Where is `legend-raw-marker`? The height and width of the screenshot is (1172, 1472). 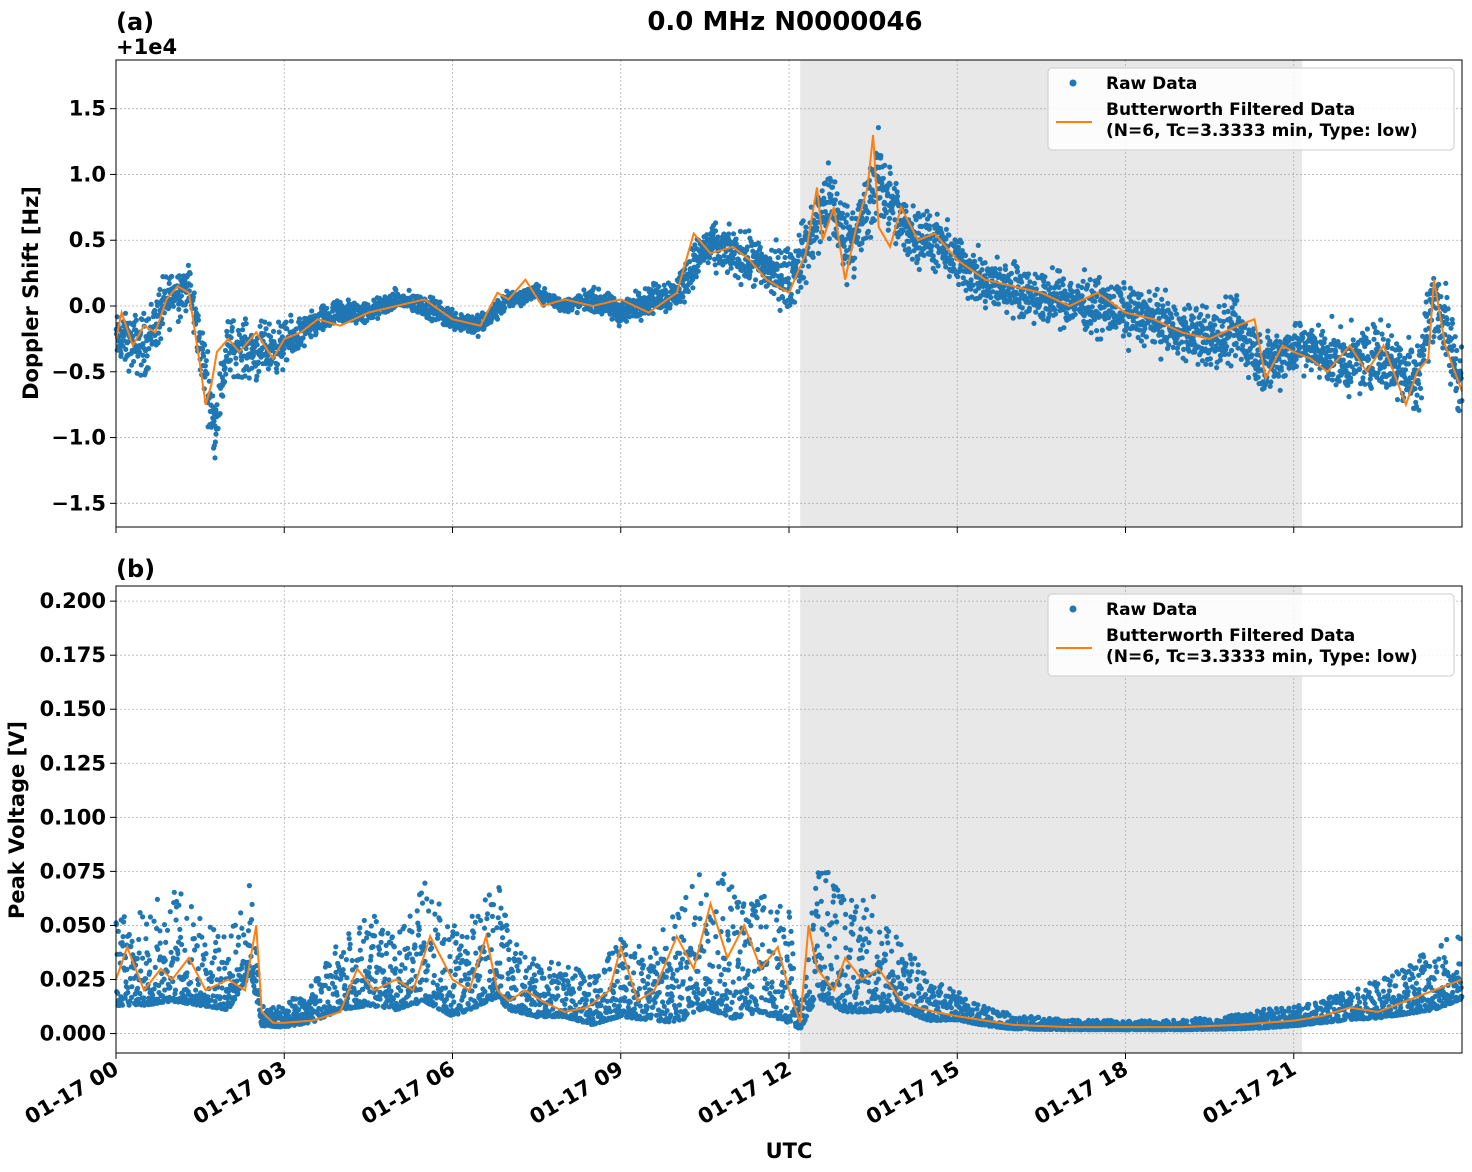 legend-raw-marker is located at coordinates (1073, 83).